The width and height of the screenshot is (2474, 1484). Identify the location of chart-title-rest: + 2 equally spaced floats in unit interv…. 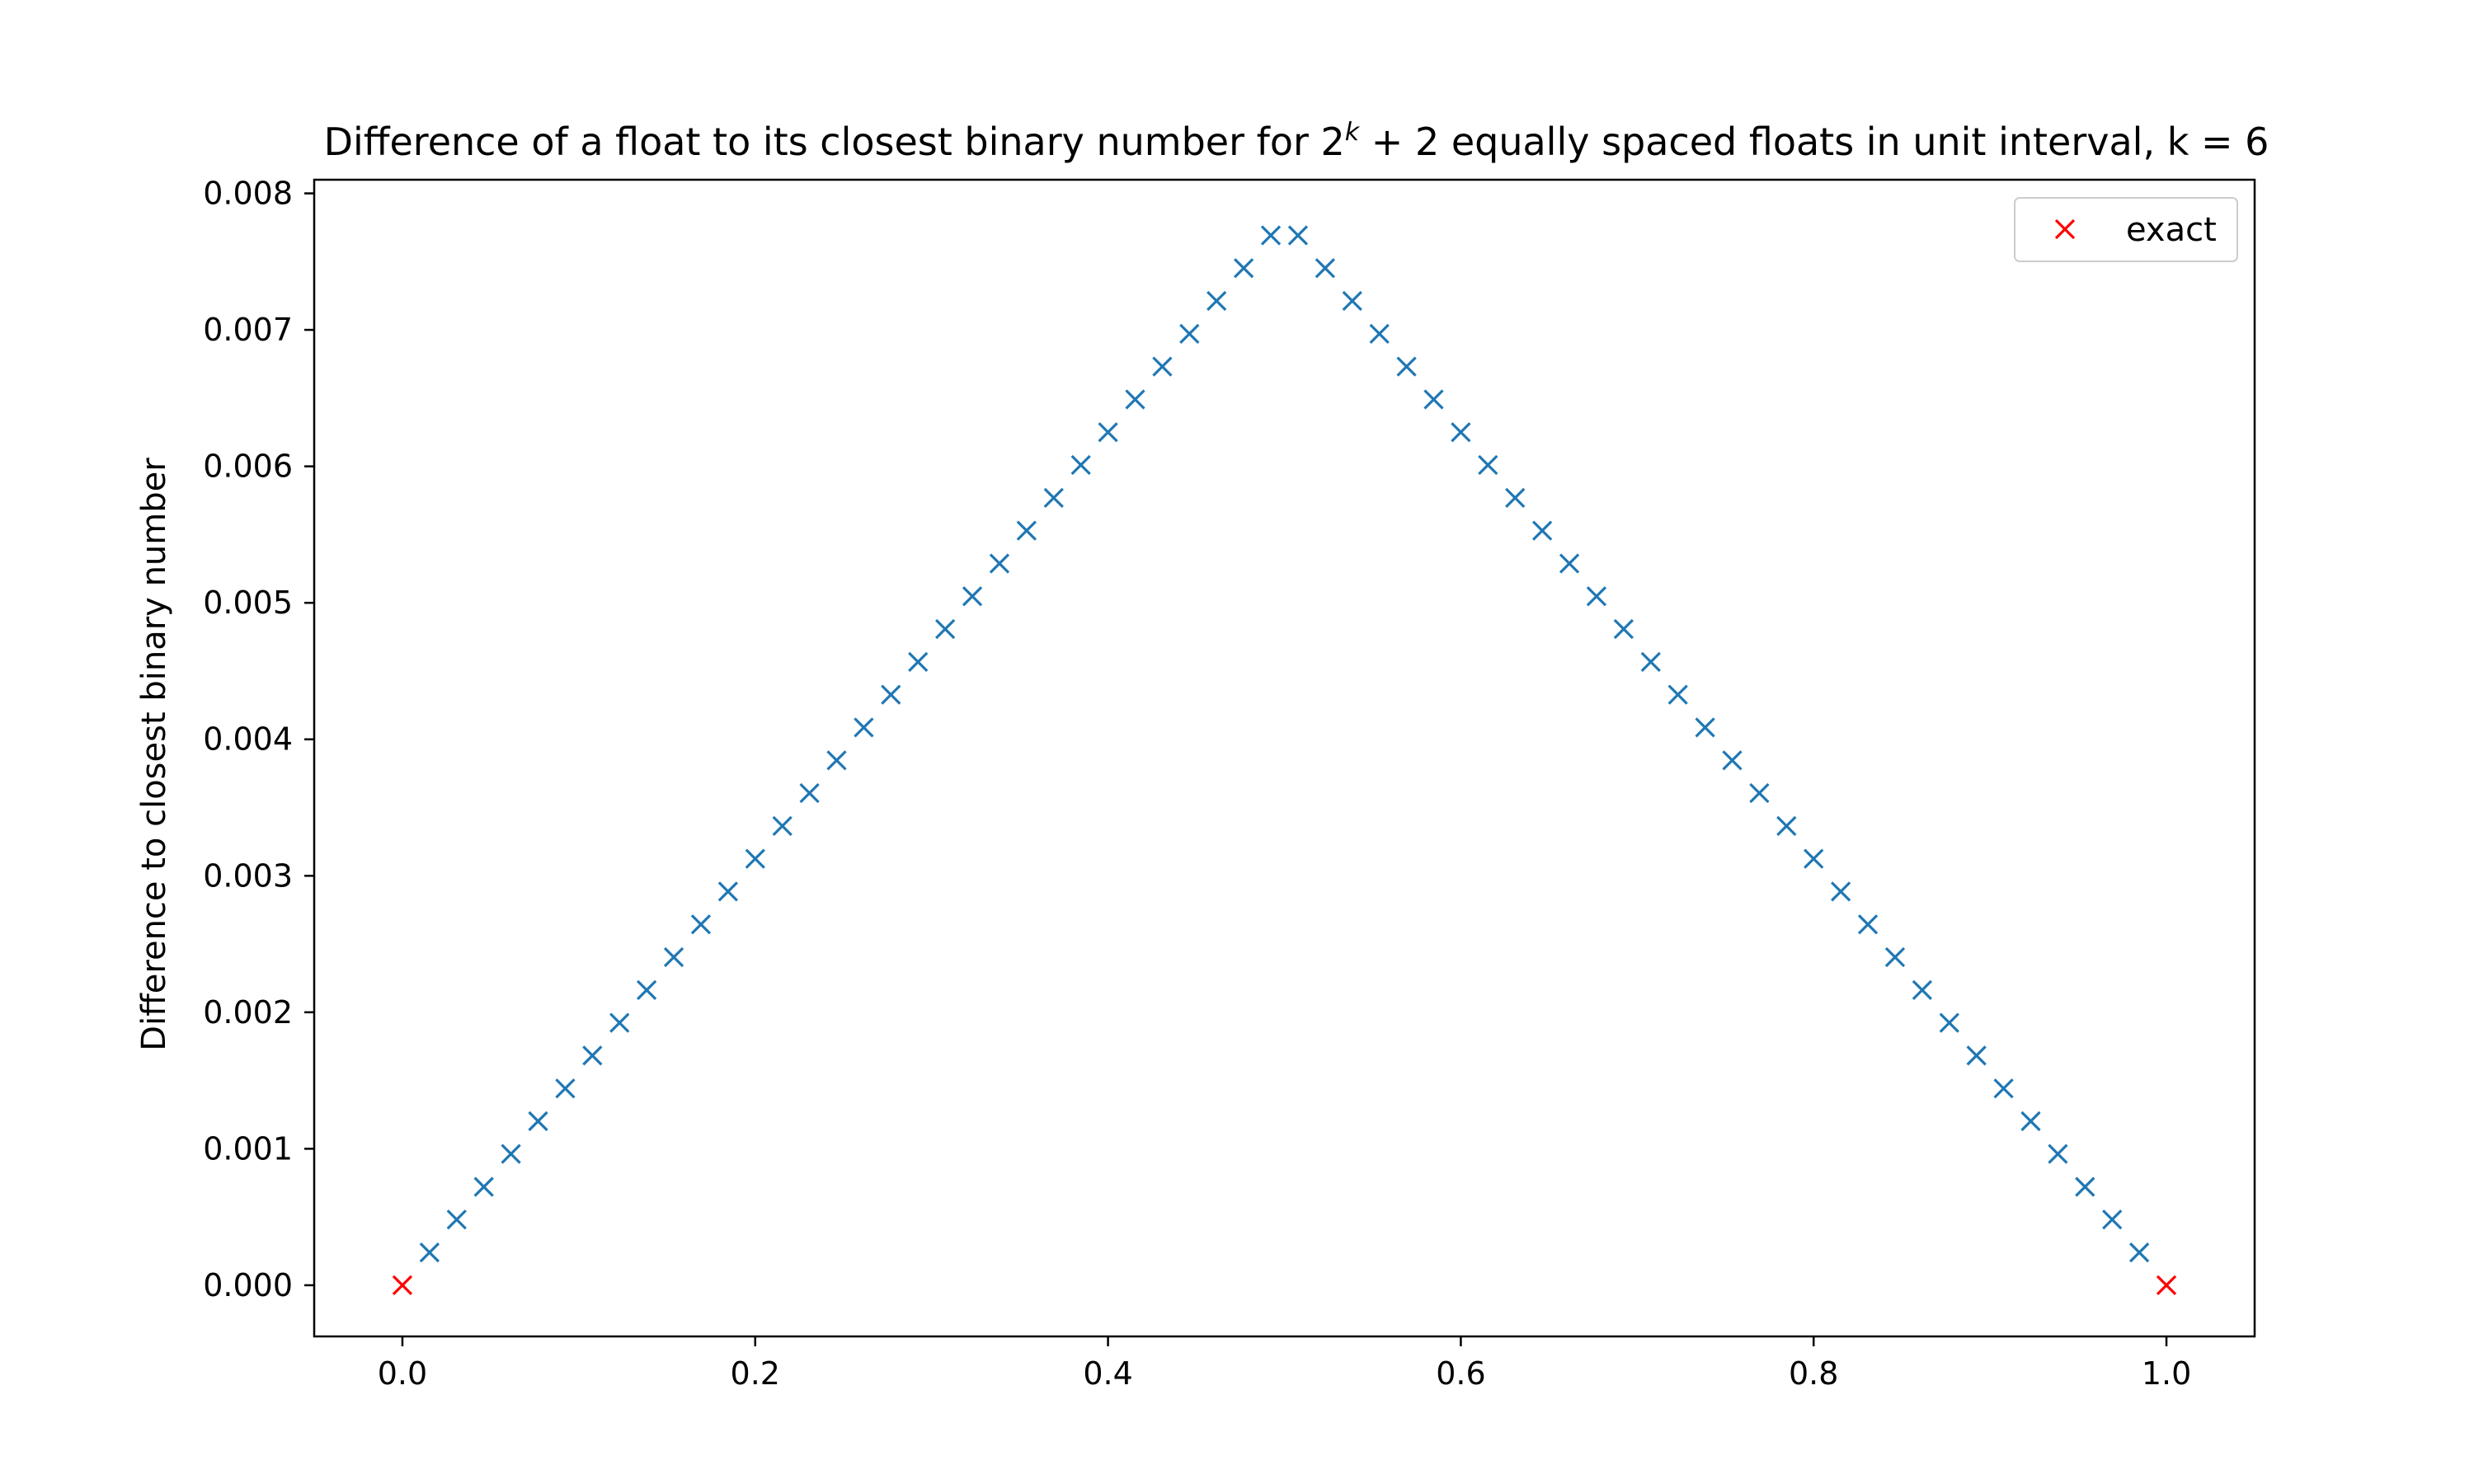
(1814, 142).